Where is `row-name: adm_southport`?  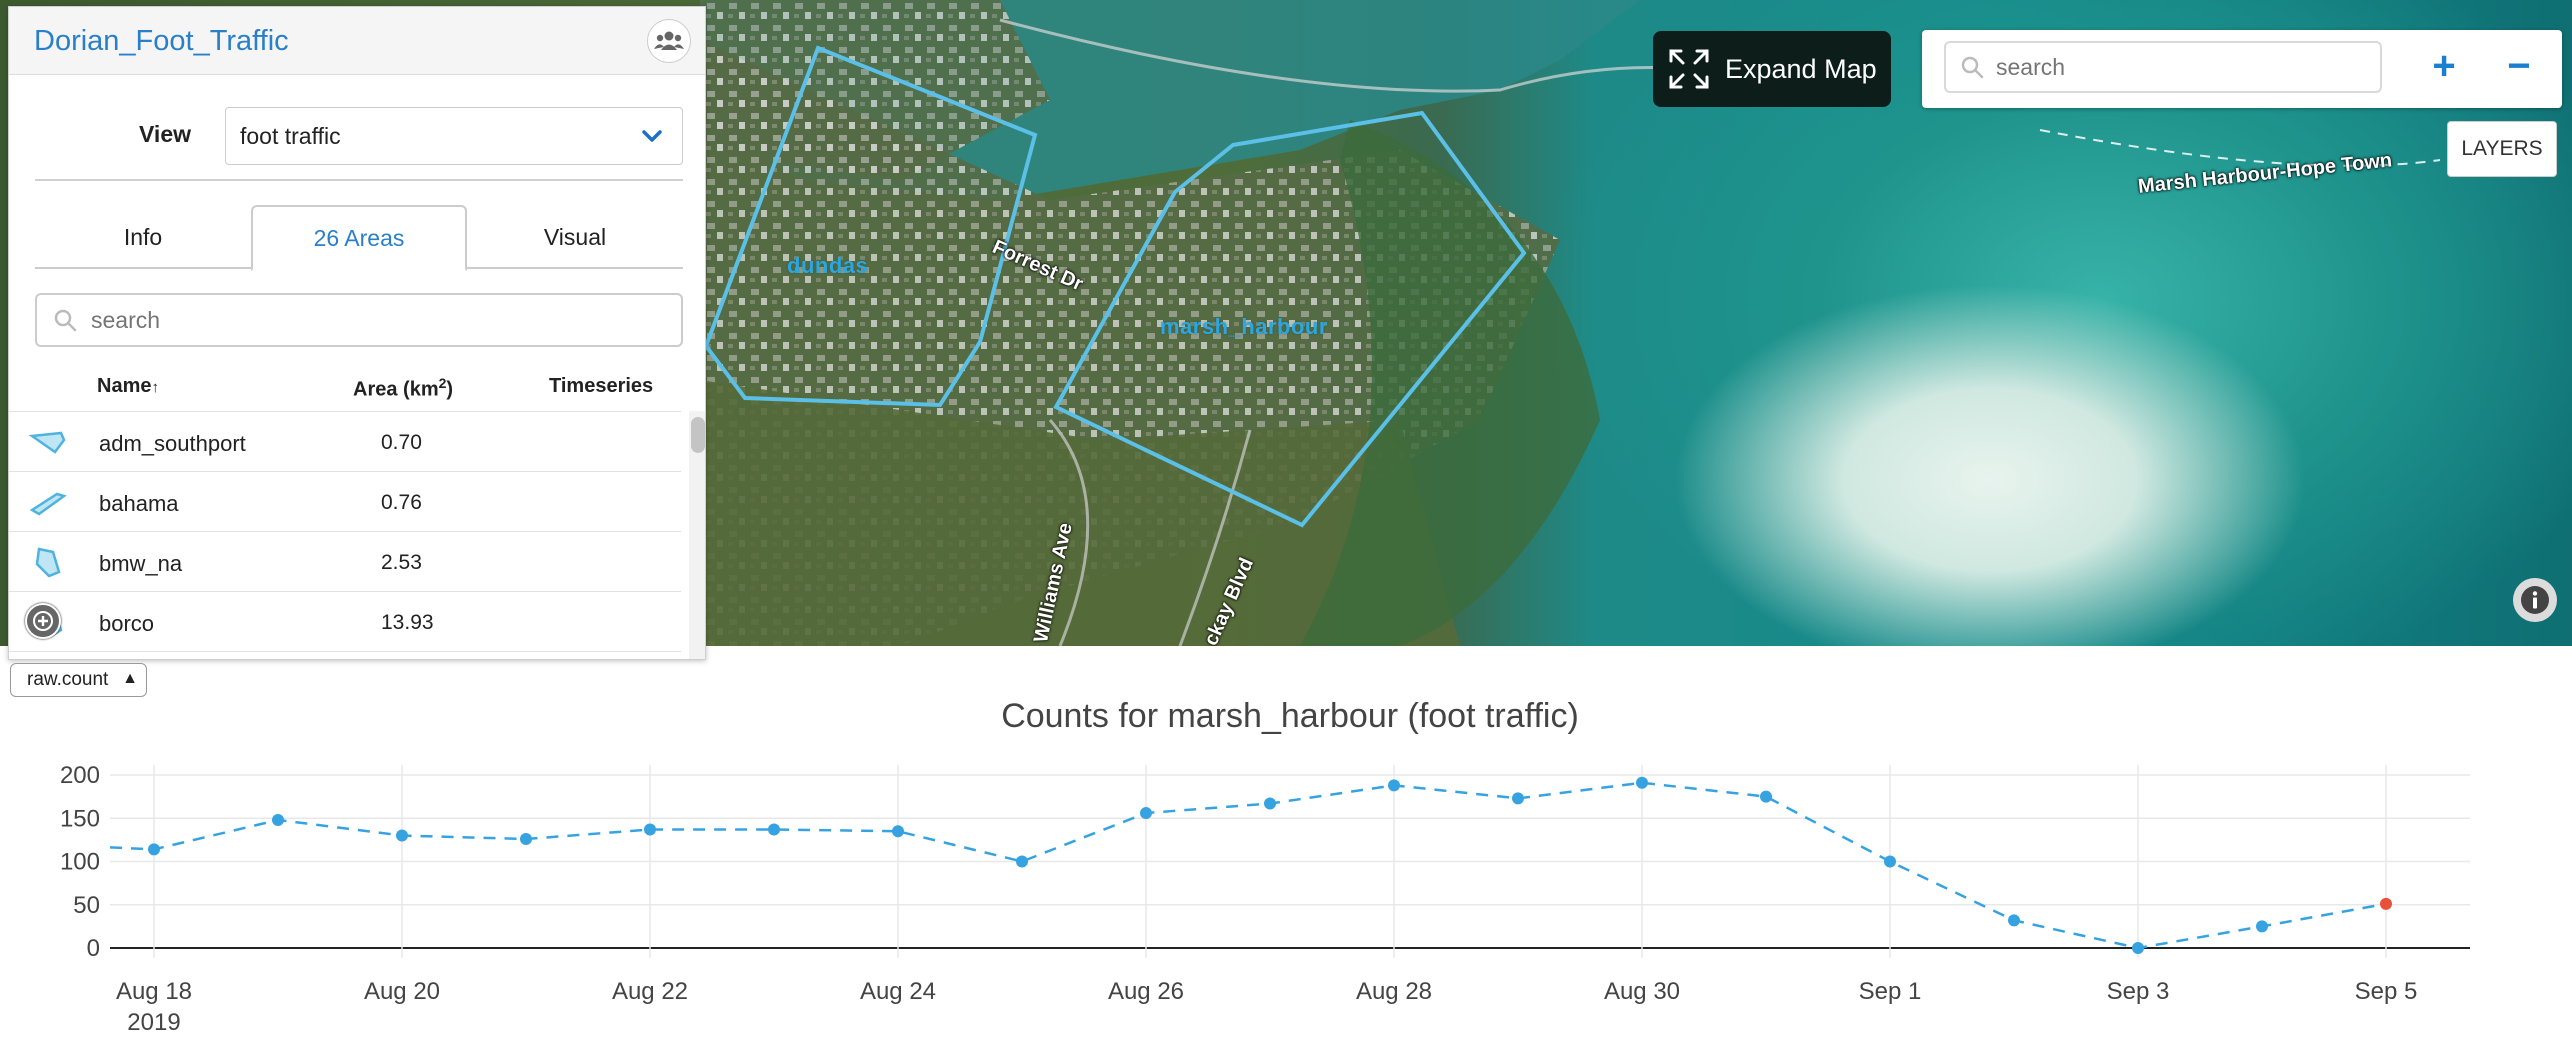 row-name: adm_southport is located at coordinates (172, 443).